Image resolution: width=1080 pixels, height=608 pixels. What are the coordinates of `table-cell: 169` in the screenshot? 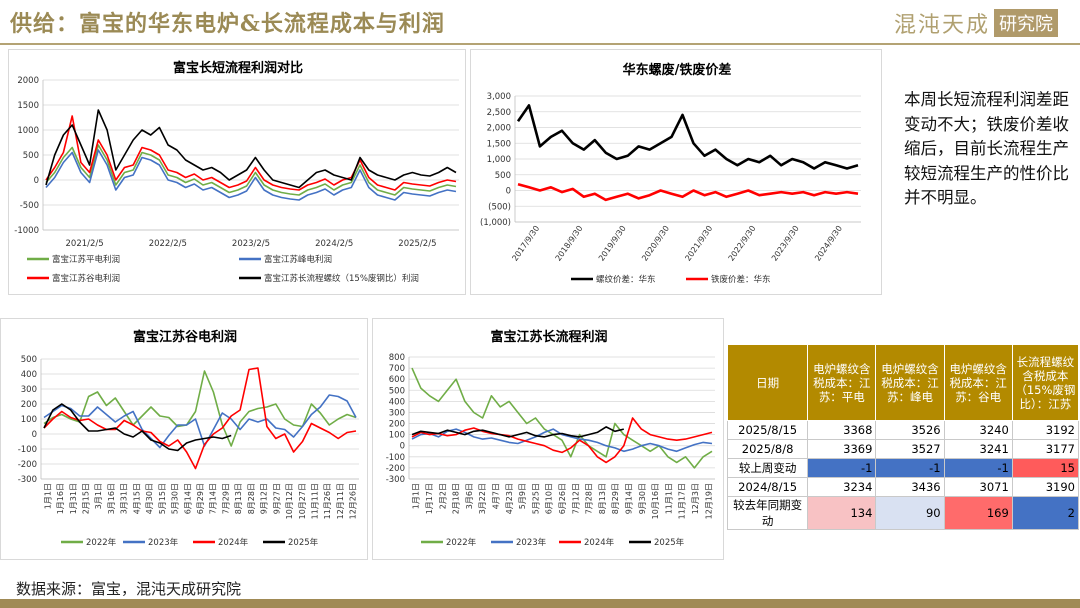 It's located at (978, 513).